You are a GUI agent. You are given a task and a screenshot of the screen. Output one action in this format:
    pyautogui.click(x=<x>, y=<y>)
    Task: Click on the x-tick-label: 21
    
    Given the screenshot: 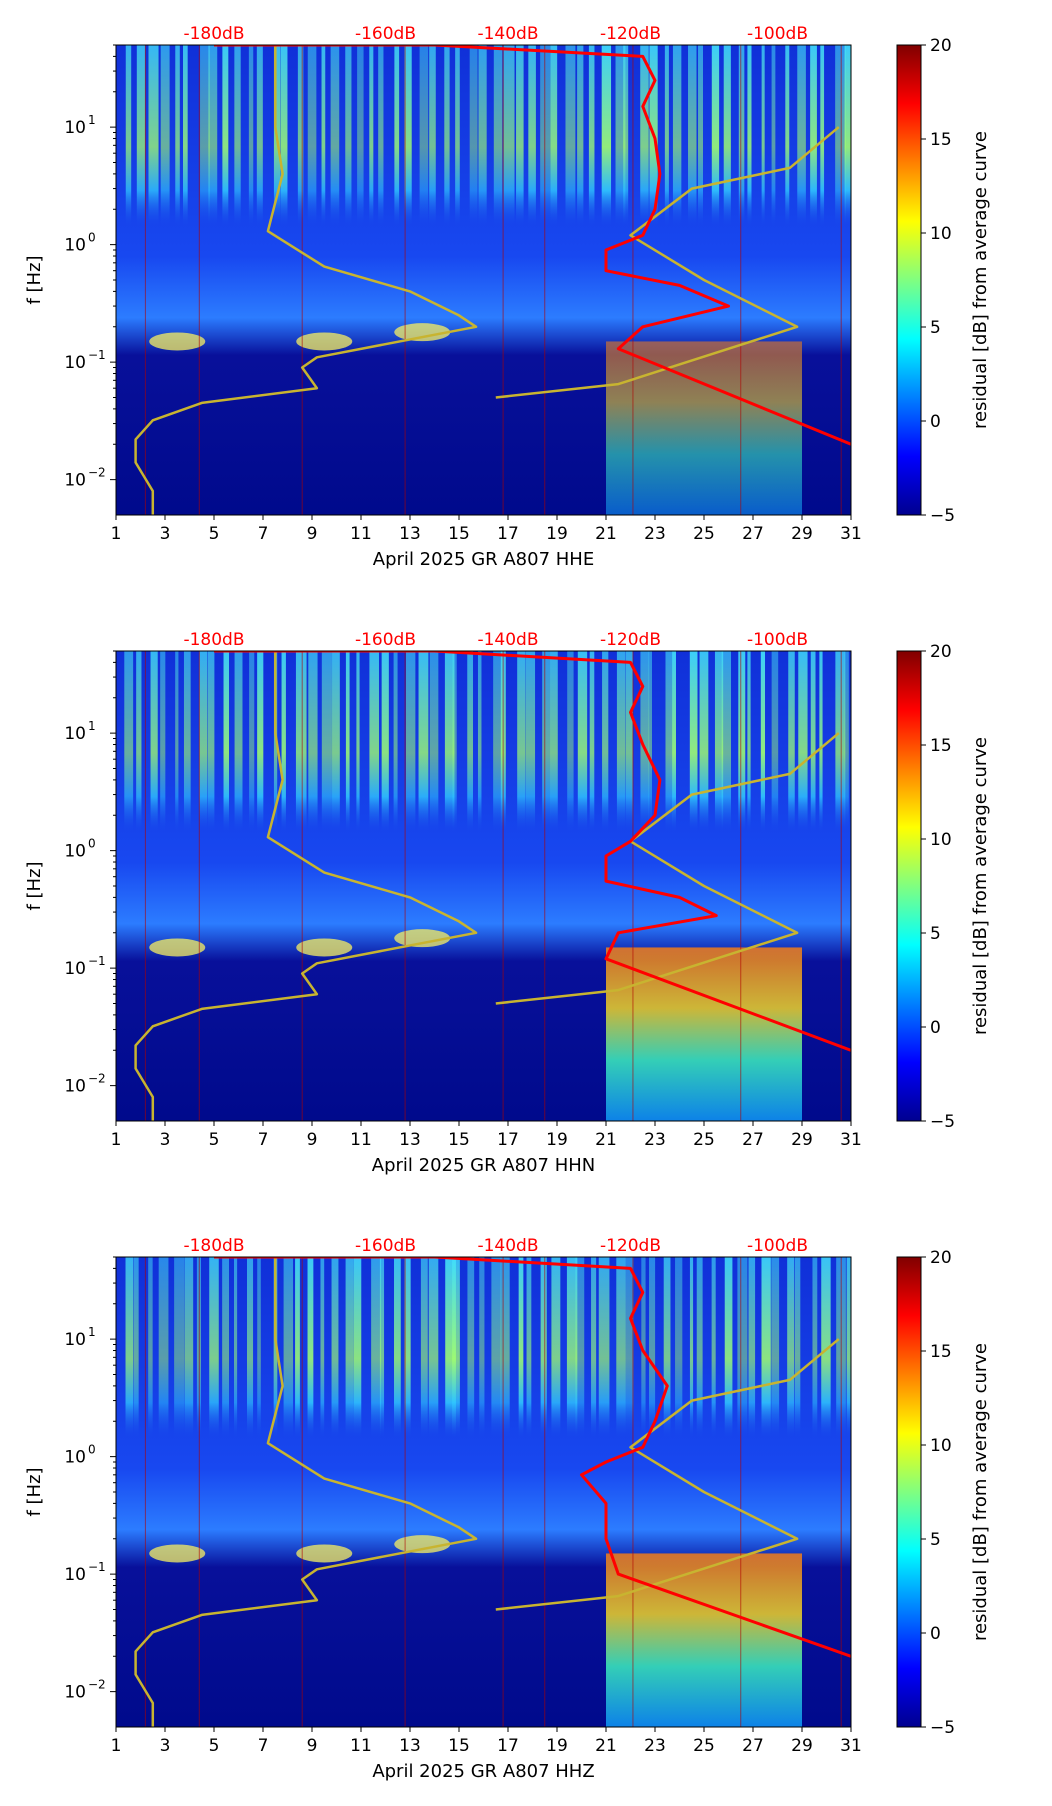 What is the action you would take?
    pyautogui.click(x=606, y=1140)
    